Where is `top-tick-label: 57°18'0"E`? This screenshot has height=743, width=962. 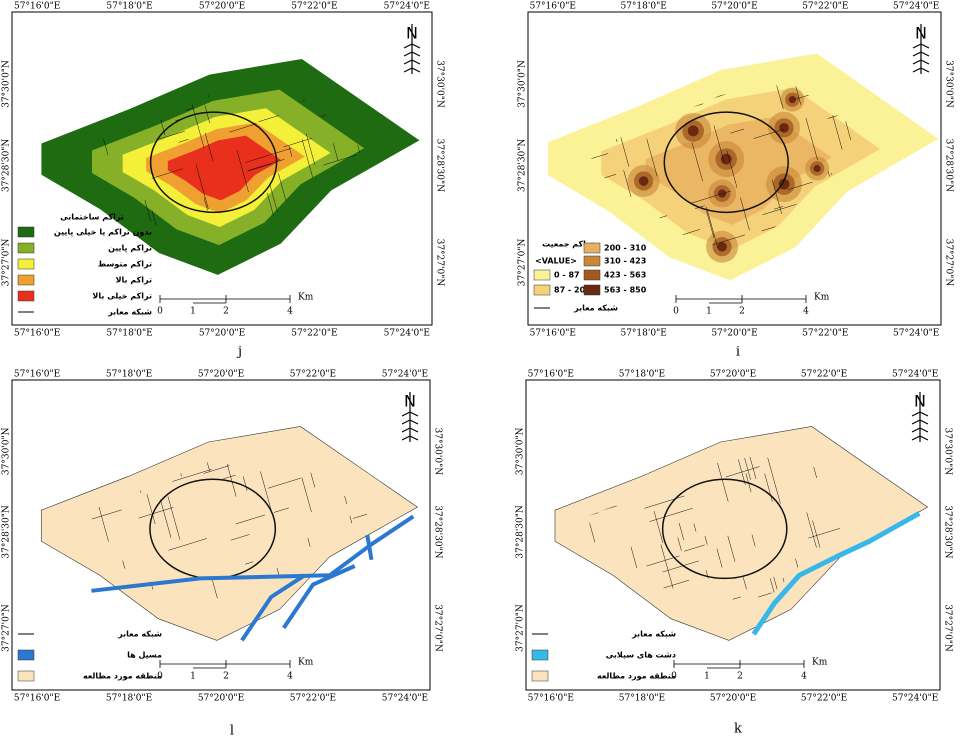
top-tick-label: 57°18'0"E is located at coordinates (129, 7).